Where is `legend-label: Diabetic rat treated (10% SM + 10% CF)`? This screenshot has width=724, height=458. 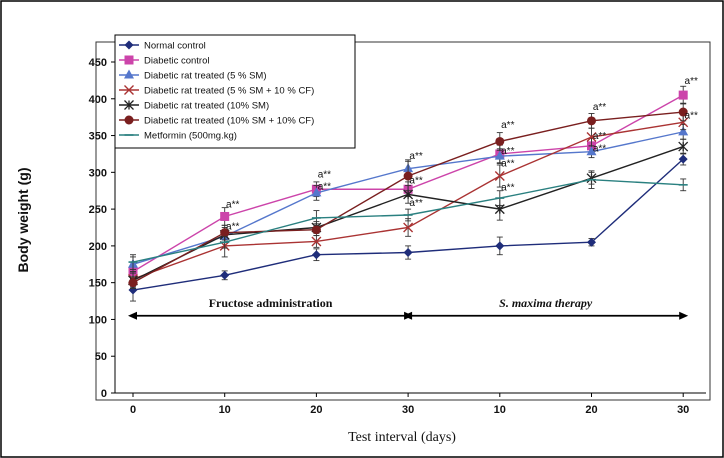 legend-label: Diabetic rat treated (10% SM + 10% CF) is located at coordinates (229, 121).